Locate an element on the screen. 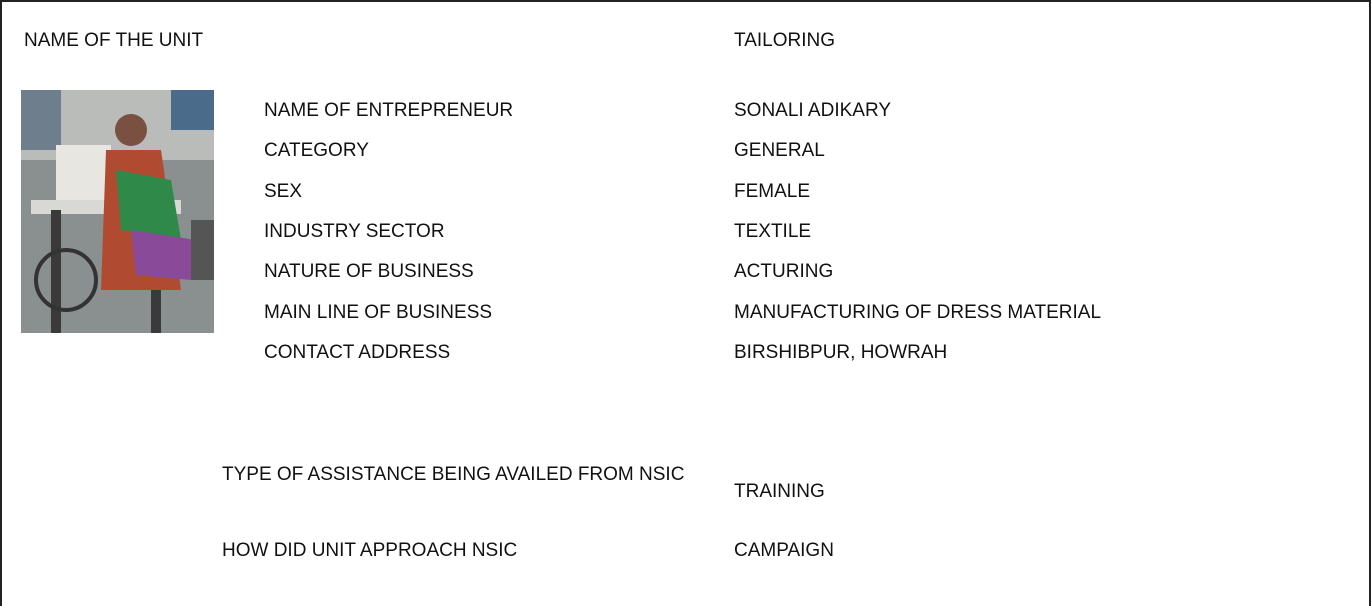  detail-value: MANUFACTURING OF DRESS MATERIAL is located at coordinates (918, 312).